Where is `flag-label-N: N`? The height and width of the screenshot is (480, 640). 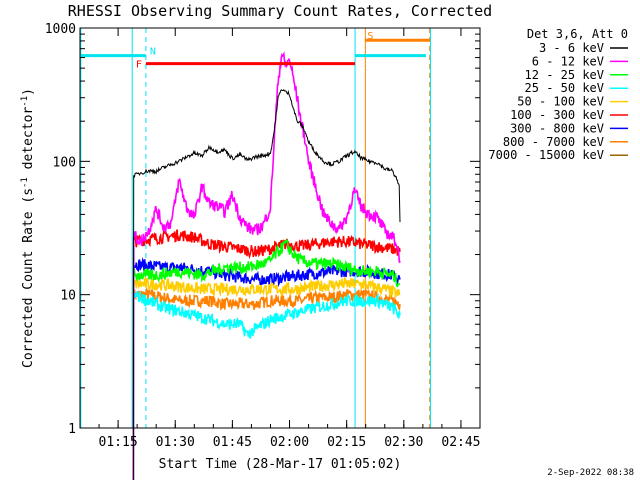
flag-label-N: N is located at coordinates (153, 52).